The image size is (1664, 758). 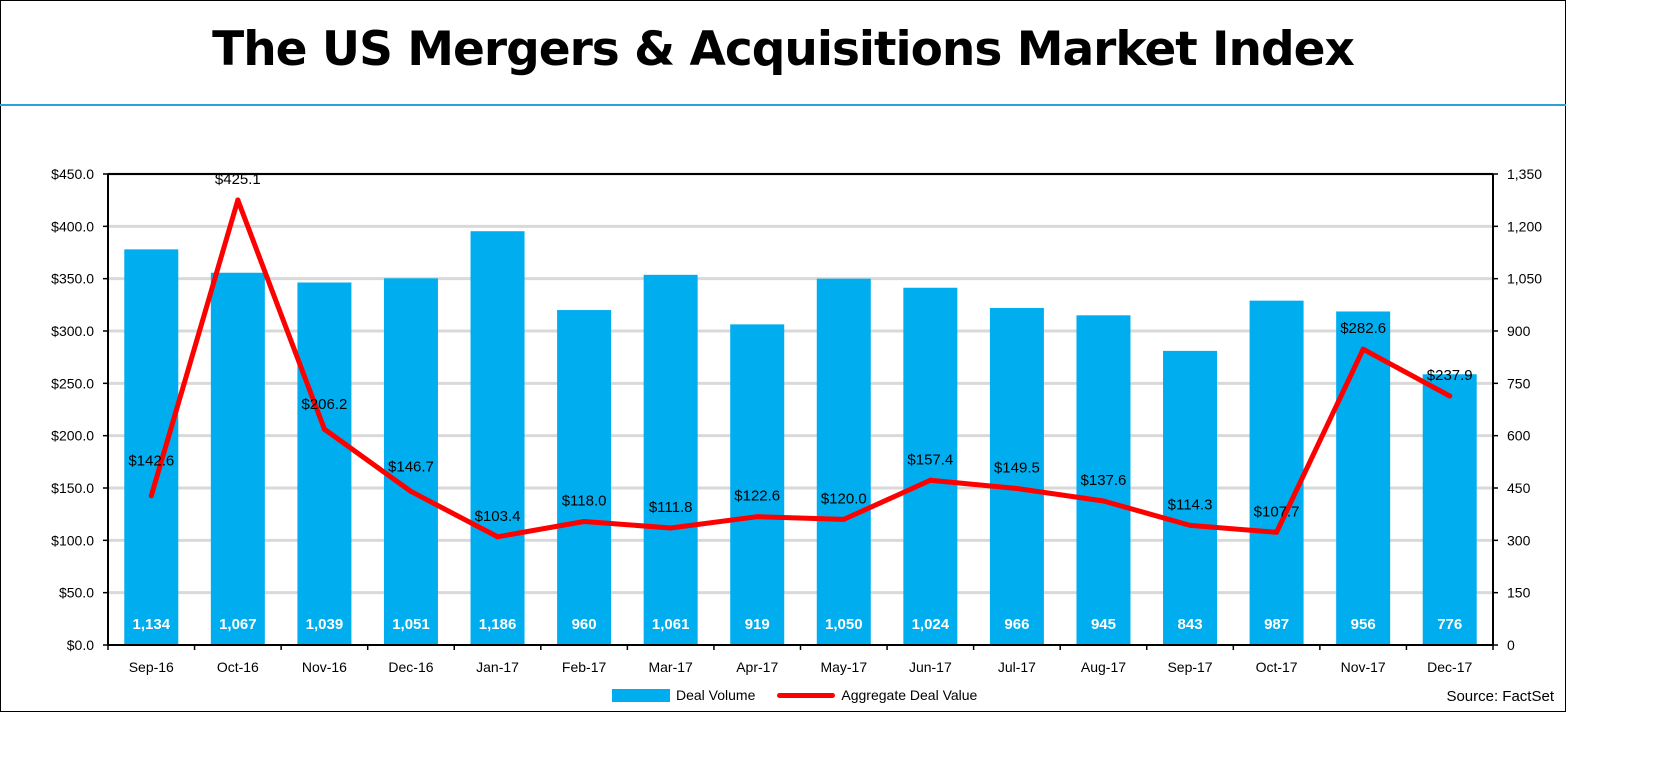 I want to click on right-tick-label: 150, so click(x=1519, y=593).